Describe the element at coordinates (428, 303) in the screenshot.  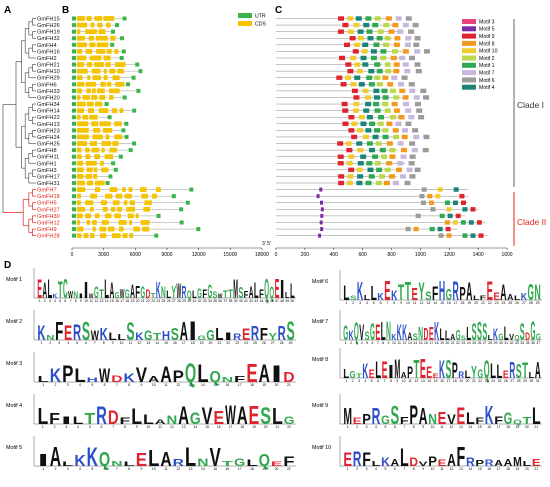
I see `logo-position-number: 13` at that location.